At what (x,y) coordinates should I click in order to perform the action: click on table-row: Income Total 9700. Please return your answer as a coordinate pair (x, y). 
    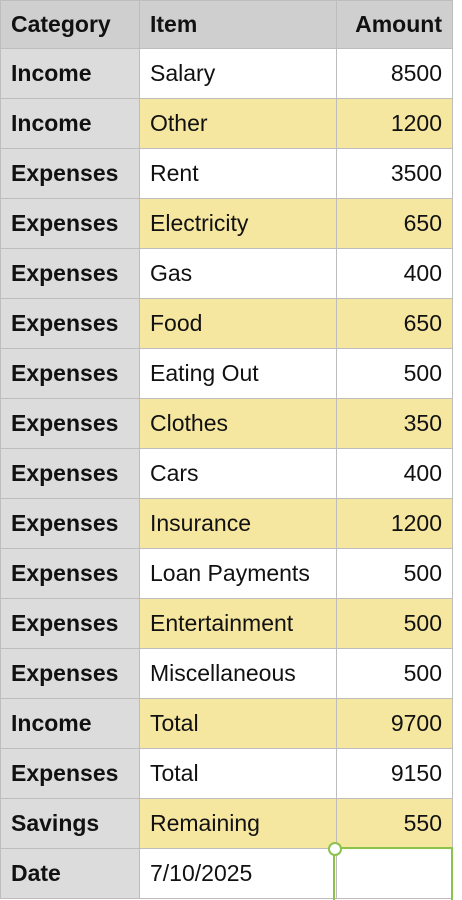
    Looking at the image, I should click on (226, 723).